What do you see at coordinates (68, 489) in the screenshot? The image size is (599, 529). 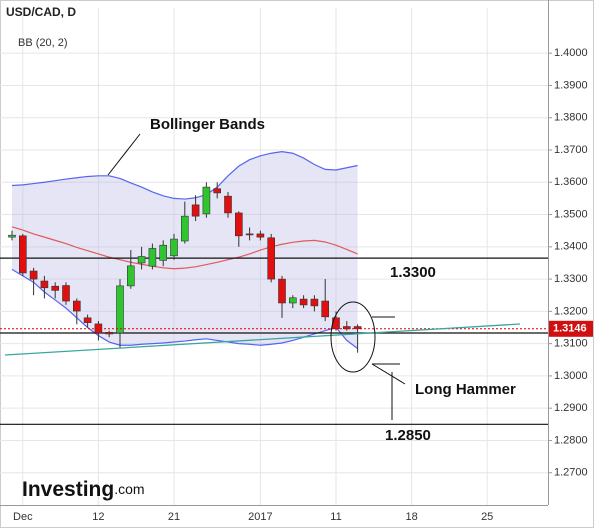 I see `logo-main: Investing` at bounding box center [68, 489].